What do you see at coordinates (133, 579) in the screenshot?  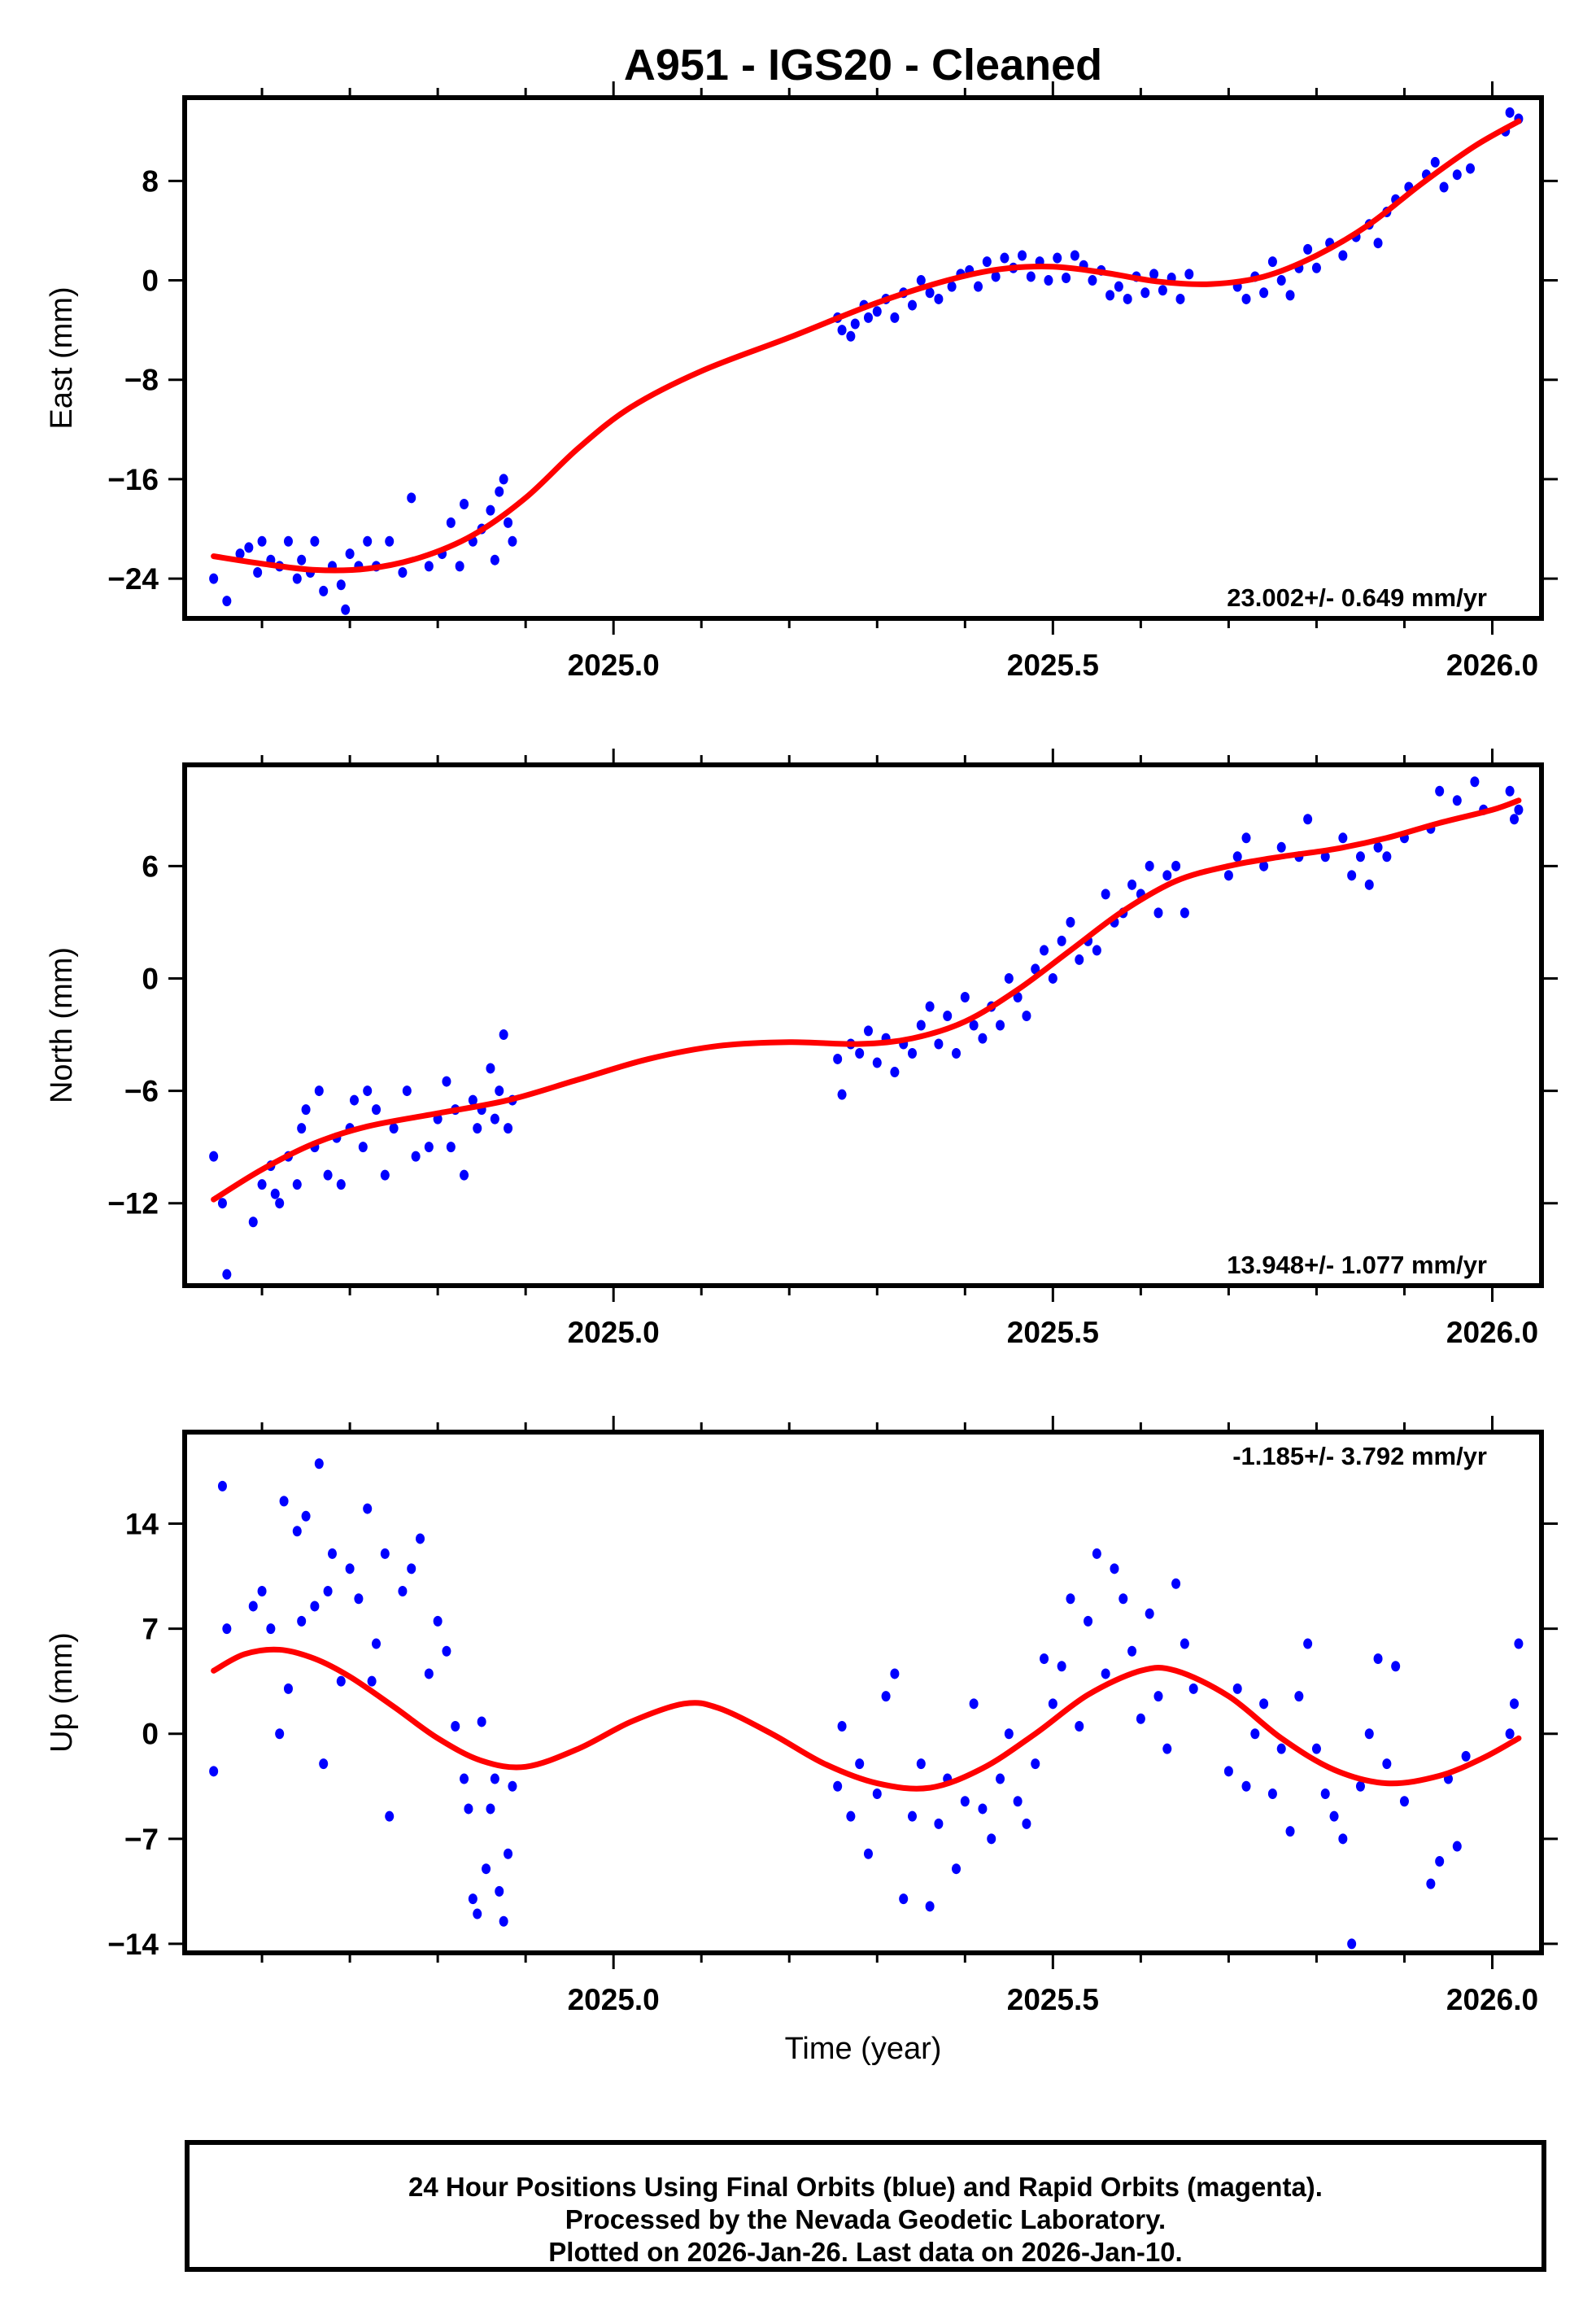 I see `y-tick-label: −24` at bounding box center [133, 579].